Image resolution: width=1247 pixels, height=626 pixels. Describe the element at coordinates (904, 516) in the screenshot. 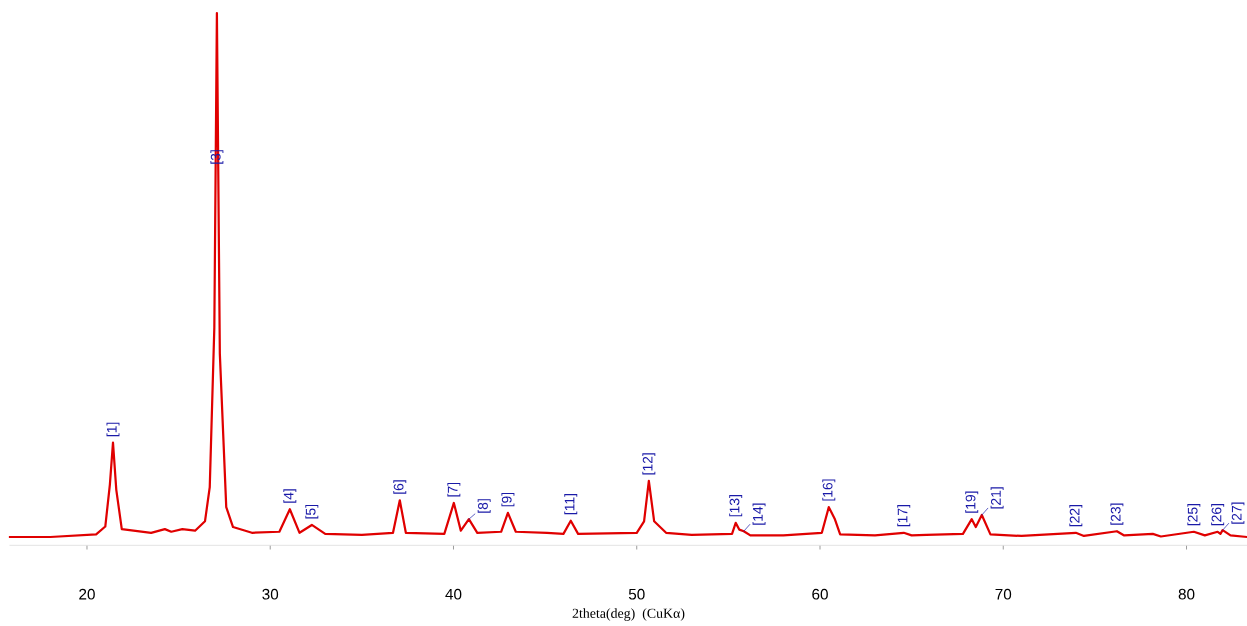

I see `annotation: [17]` at that location.